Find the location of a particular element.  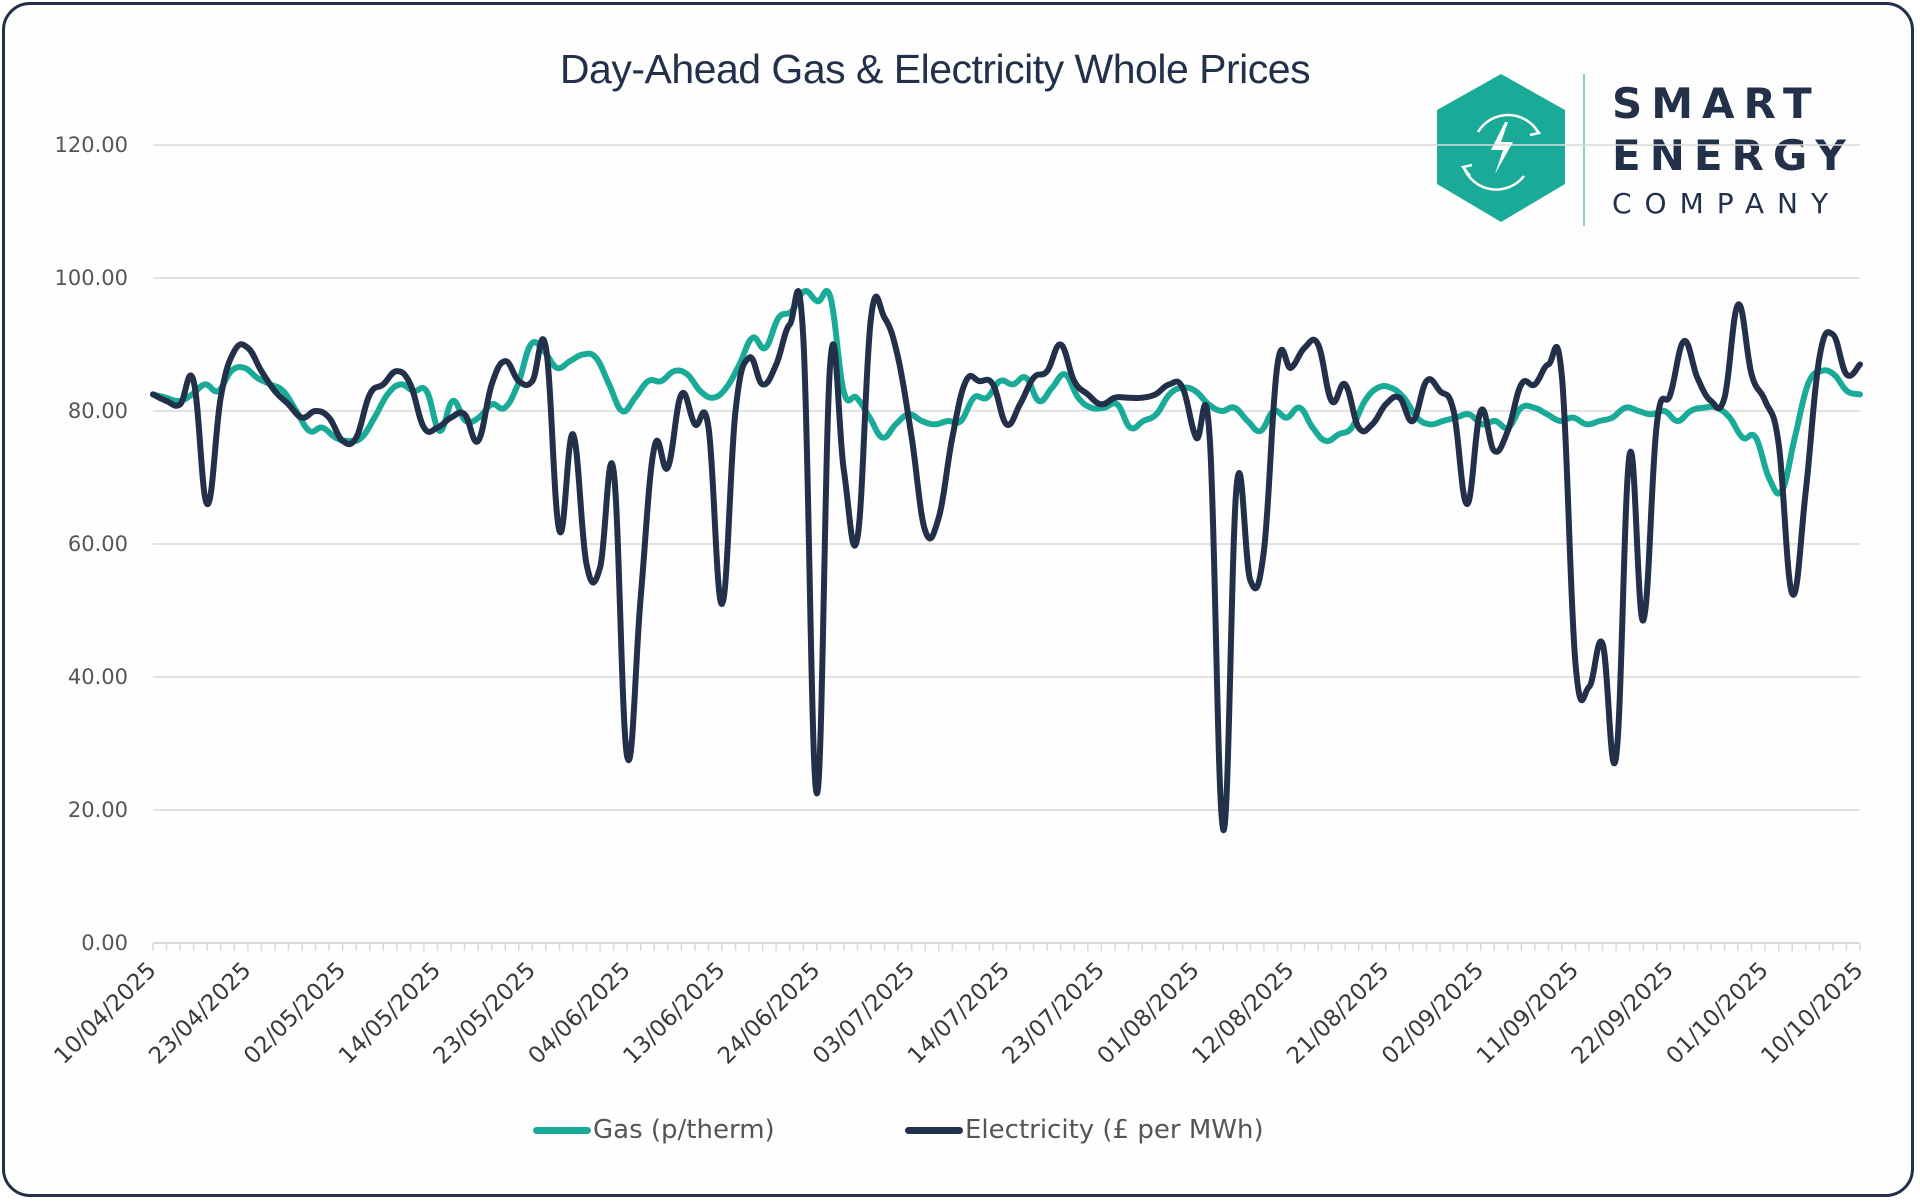

lightning-bolt-cycle-icon is located at coordinates (1501, 152).